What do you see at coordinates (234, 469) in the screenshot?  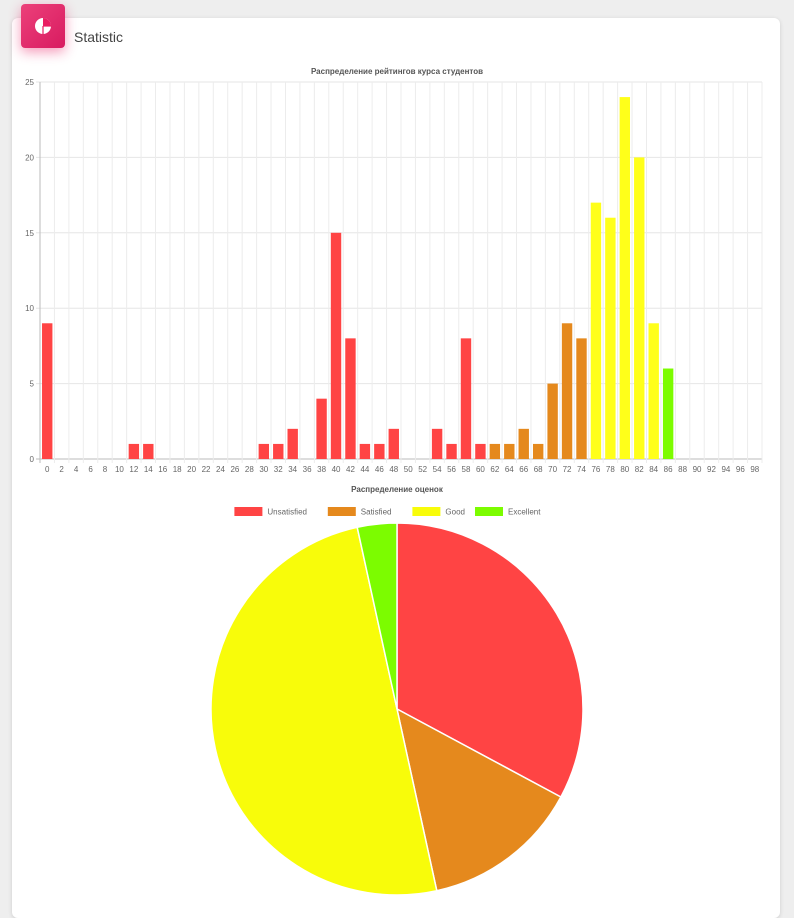 I see `x-tick-label: 26` at bounding box center [234, 469].